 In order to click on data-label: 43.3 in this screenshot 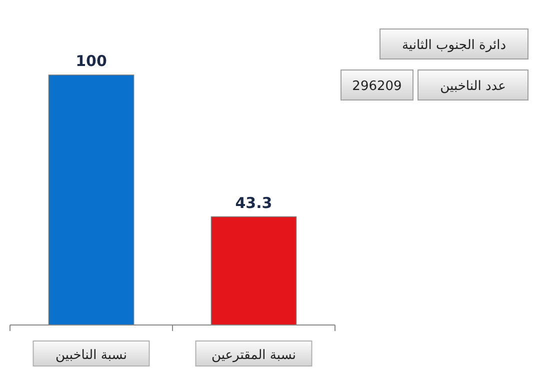, I will do `click(253, 203)`.